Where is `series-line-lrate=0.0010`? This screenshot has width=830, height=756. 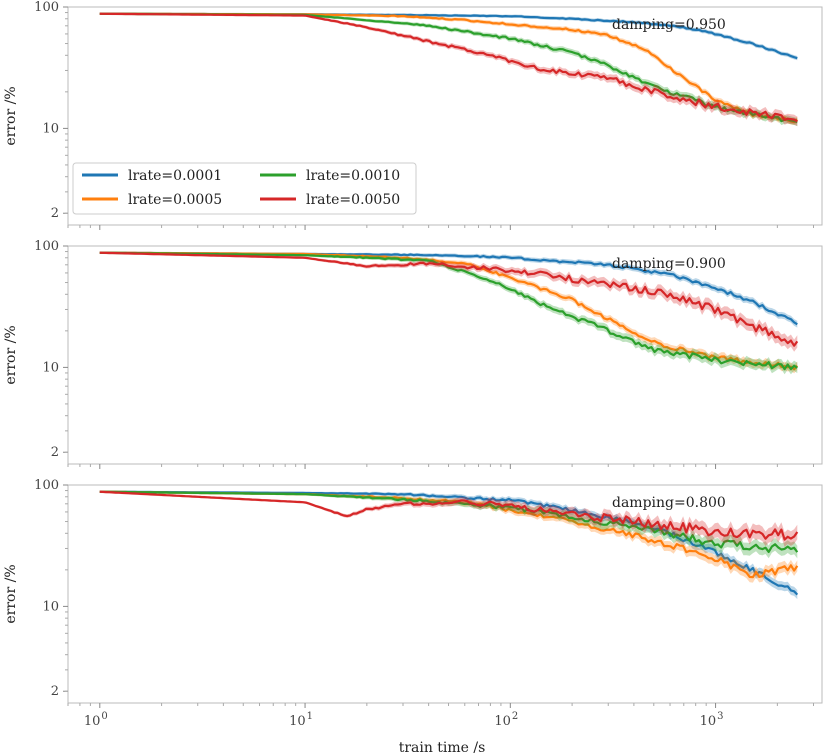 series-line-lrate=0.0010 is located at coordinates (448, 311).